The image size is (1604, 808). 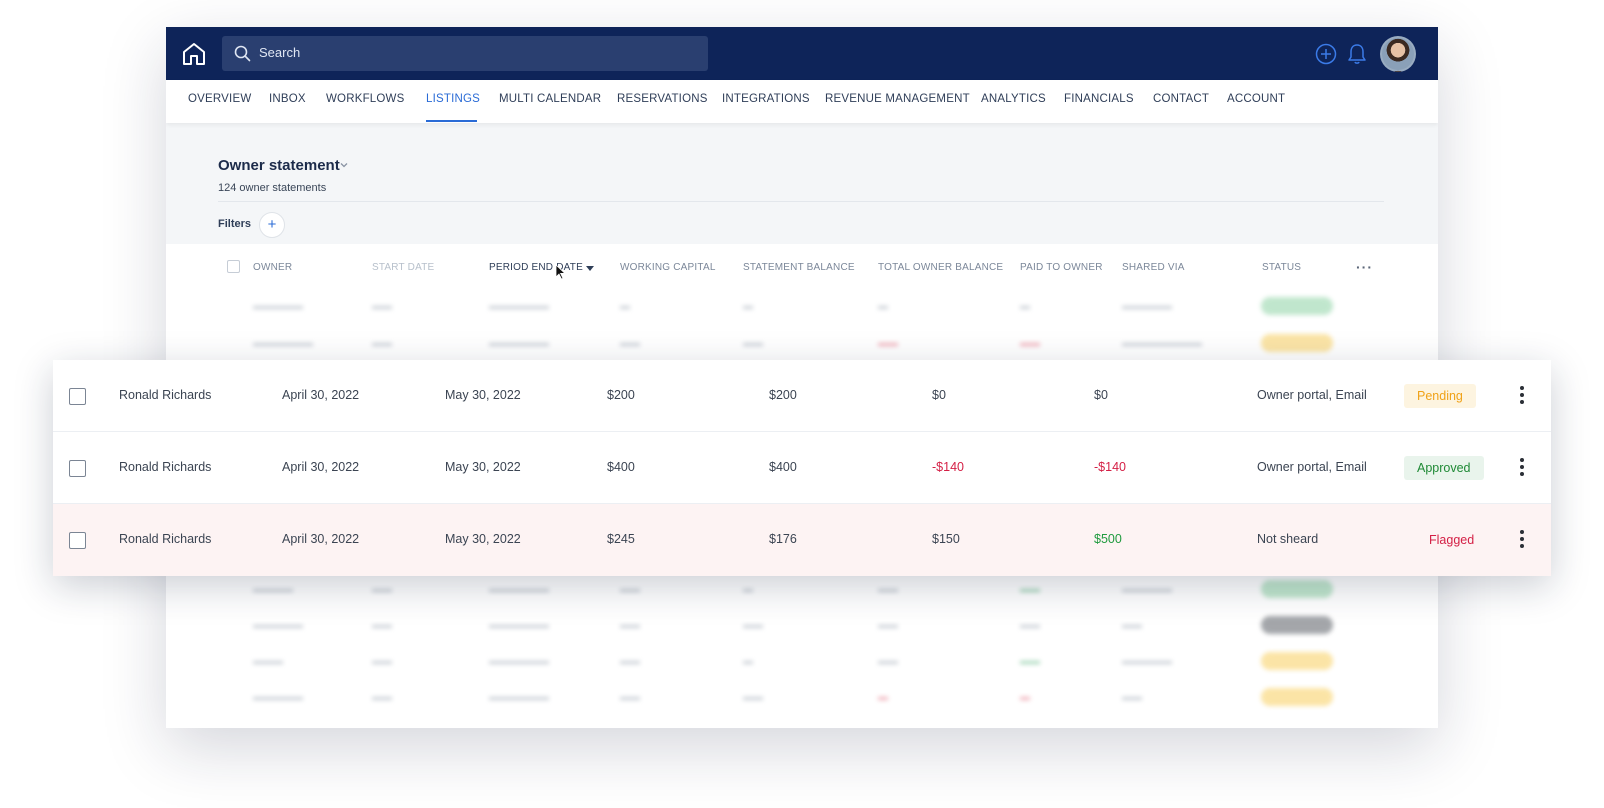 What do you see at coordinates (1452, 540) in the screenshot?
I see `status-badge: Flagged` at bounding box center [1452, 540].